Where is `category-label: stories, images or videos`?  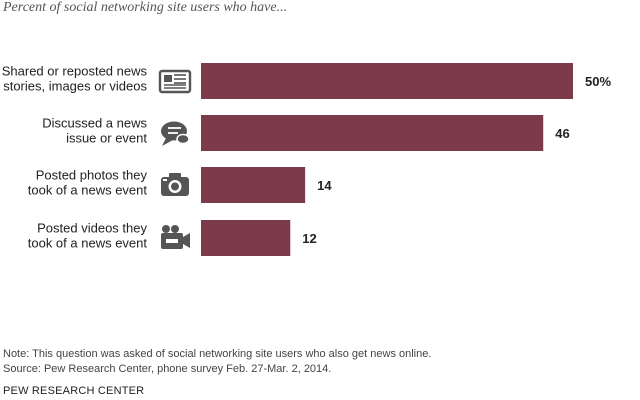
category-label: stories, images or videos is located at coordinates (75, 86).